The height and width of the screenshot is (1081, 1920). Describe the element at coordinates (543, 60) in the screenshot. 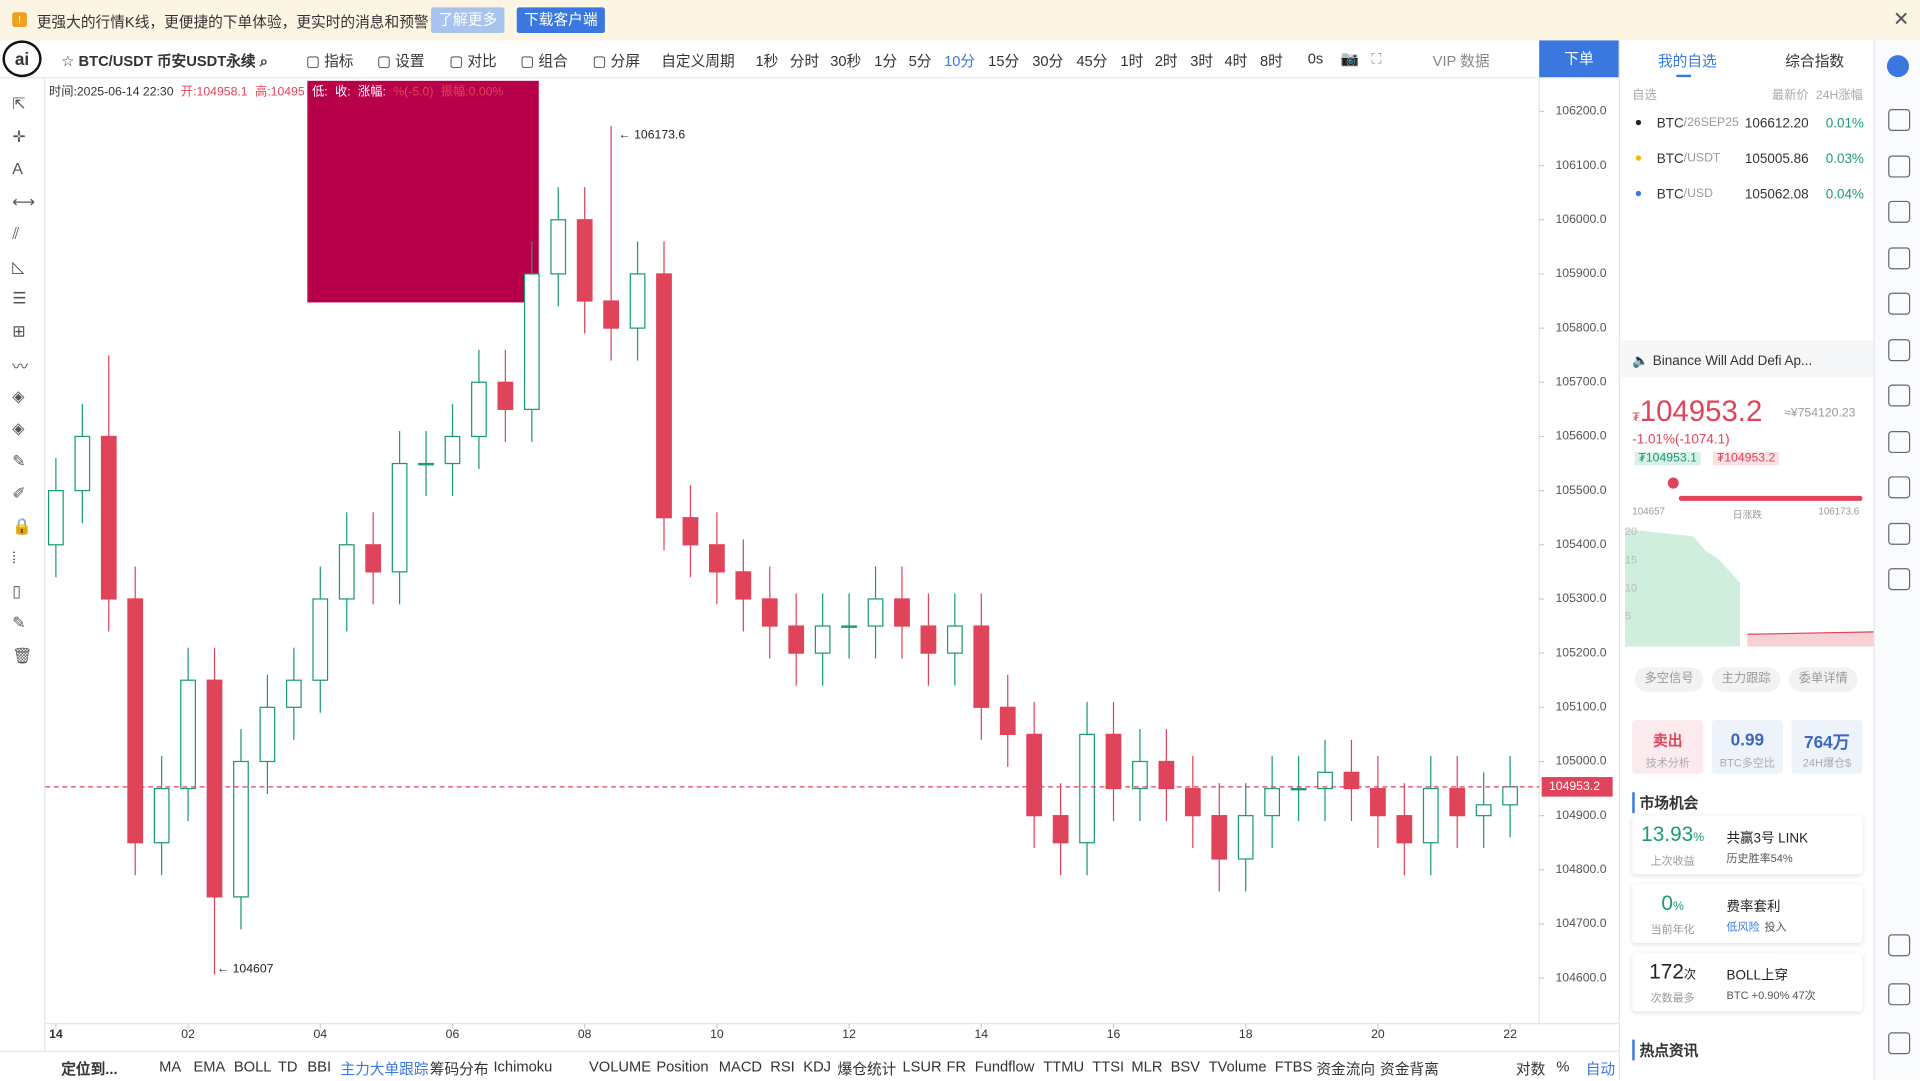

I see `tool: ▢ 组合` at that location.